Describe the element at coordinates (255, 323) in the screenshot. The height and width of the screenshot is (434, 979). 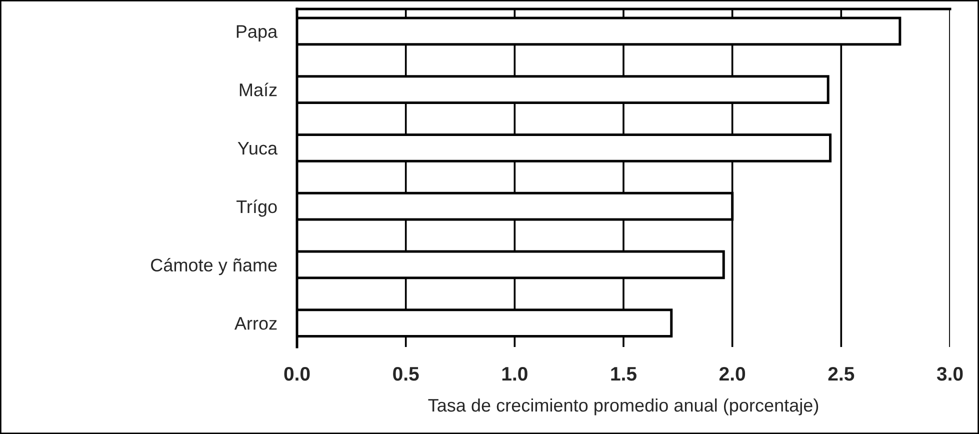
I see `y-tick-label: Arroz` at that location.